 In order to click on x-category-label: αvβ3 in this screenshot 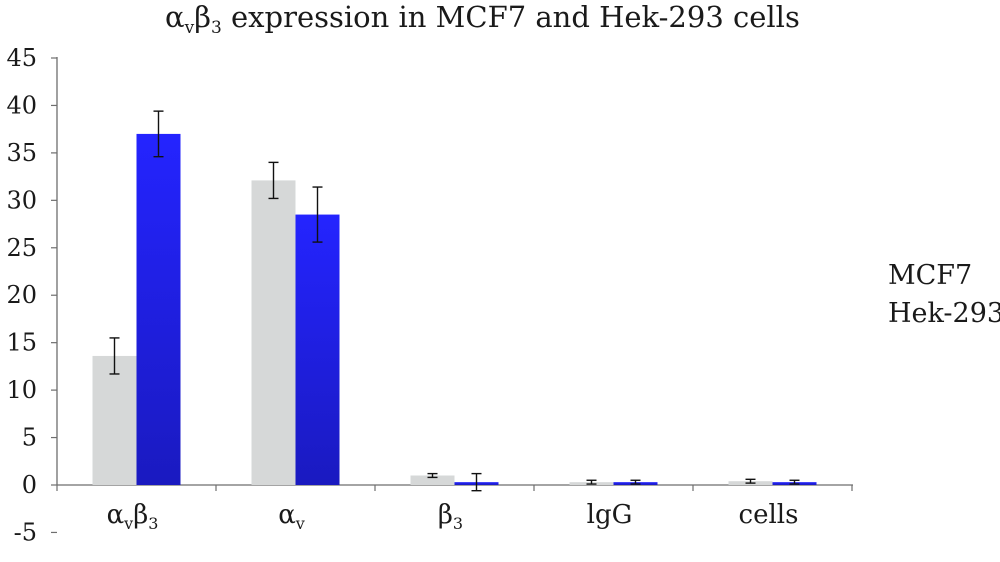, I will do `click(133, 516)`.